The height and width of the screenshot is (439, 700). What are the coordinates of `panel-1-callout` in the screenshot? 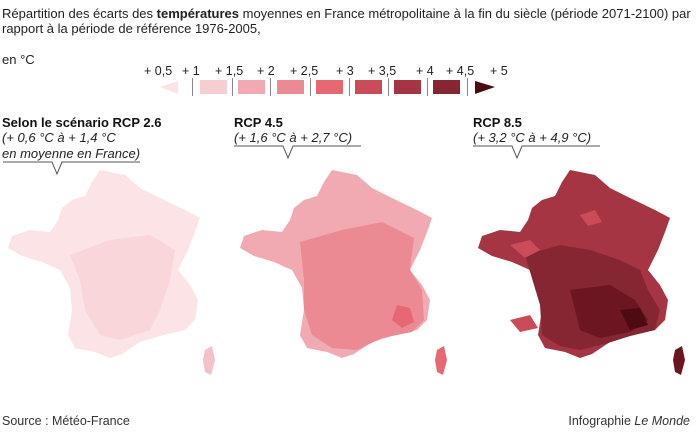 It's located at (71, 168).